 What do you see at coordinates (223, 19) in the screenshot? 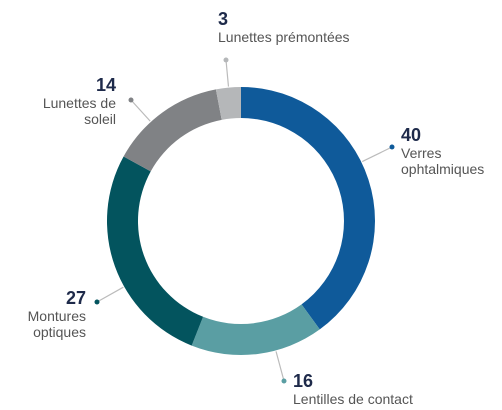
I see `value-label: 3` at bounding box center [223, 19].